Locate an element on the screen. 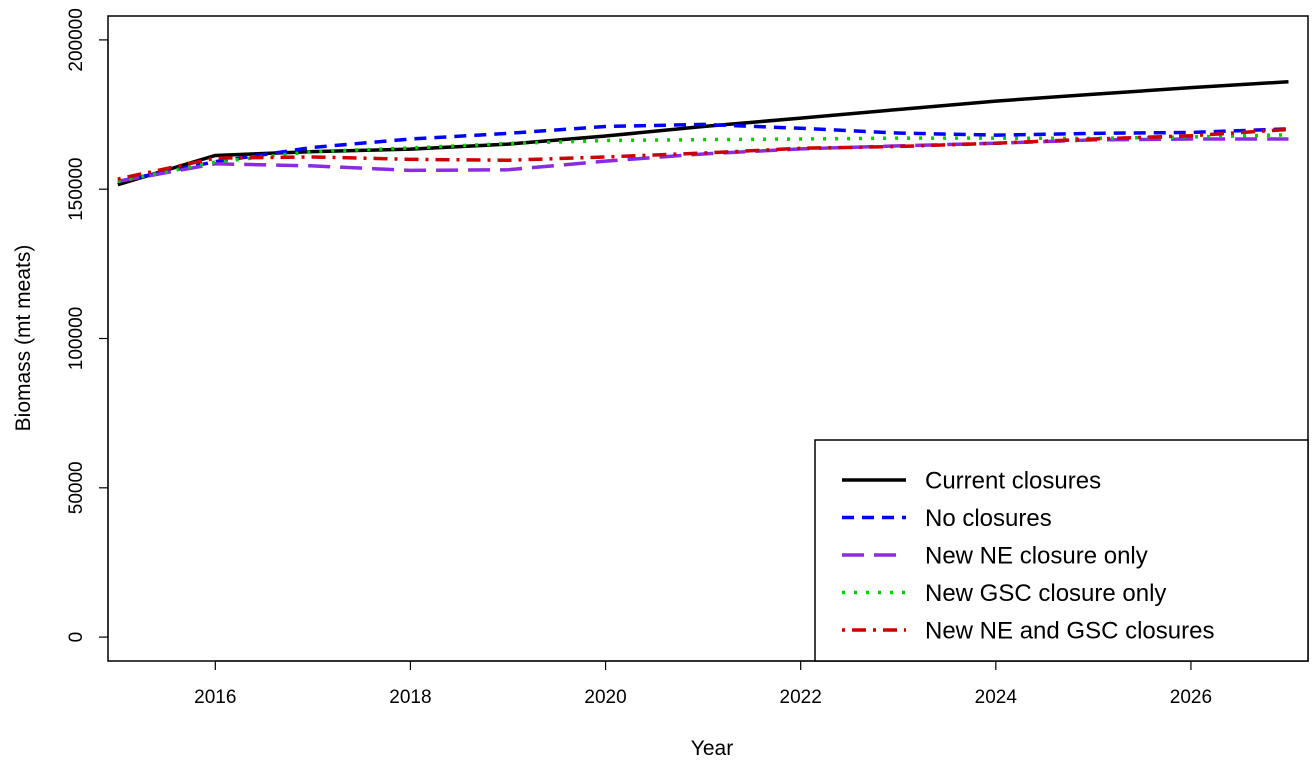  y-axis: 0 50000 100000 150000 200000 is located at coordinates (87, 325).